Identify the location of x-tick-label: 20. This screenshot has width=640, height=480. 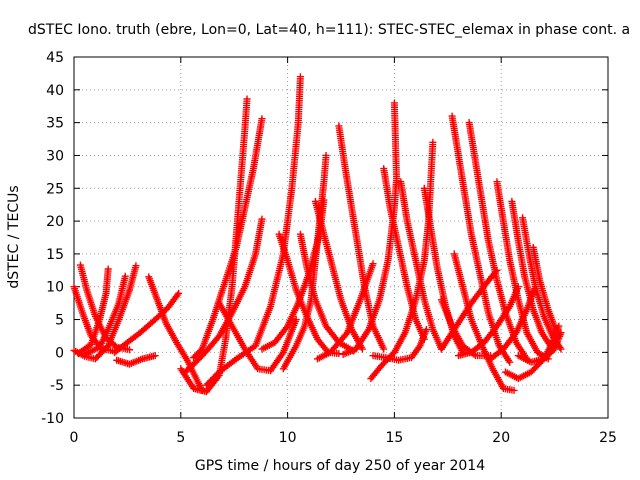
(501, 438).